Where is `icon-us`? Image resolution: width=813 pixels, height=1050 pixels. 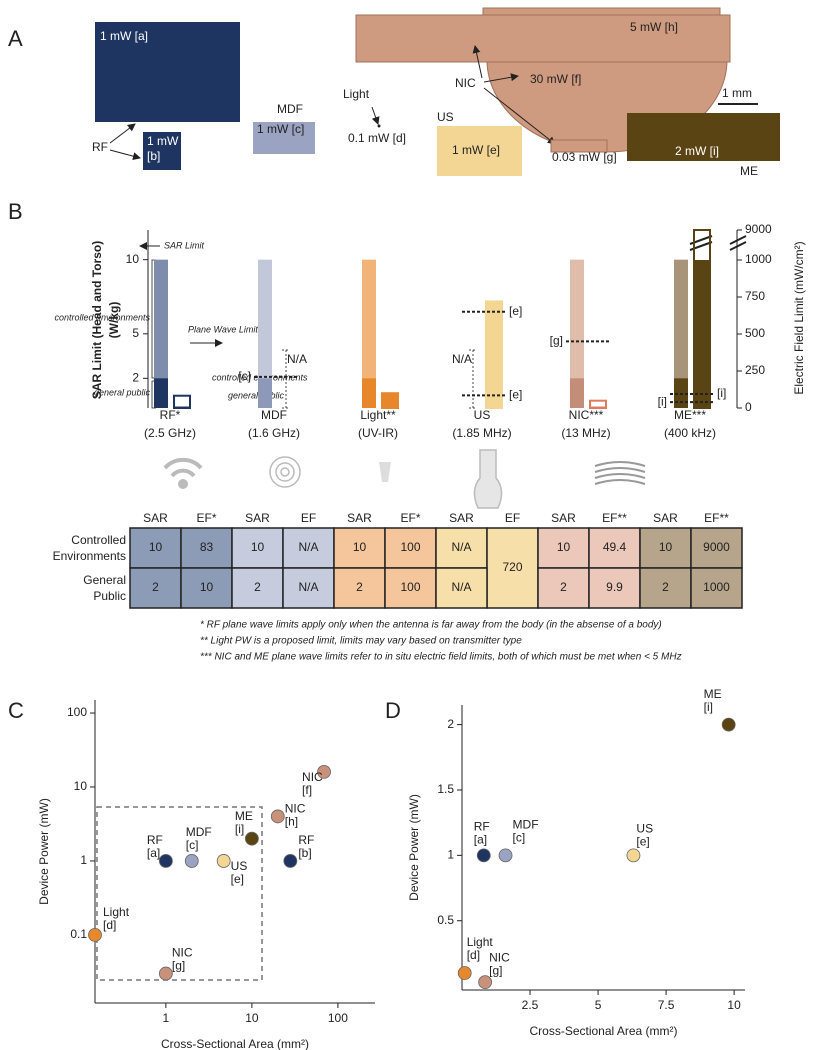
icon-us is located at coordinates (488, 479).